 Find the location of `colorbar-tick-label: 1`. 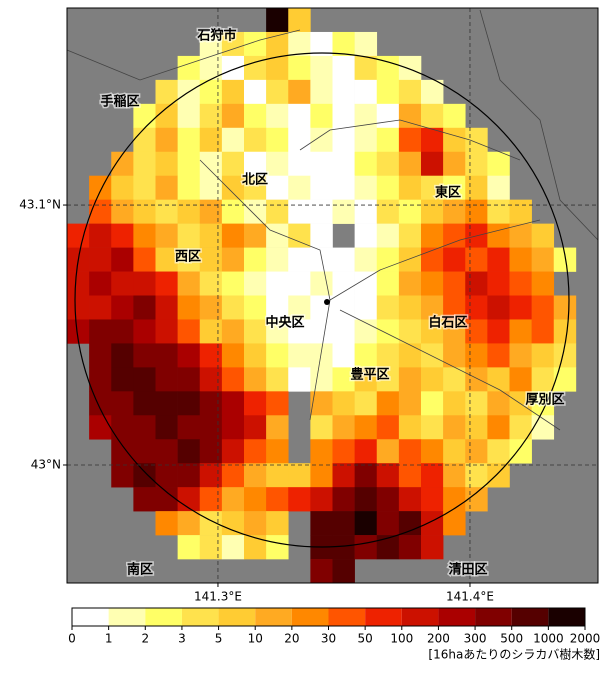

colorbar-tick-label: 1 is located at coordinates (109, 639).